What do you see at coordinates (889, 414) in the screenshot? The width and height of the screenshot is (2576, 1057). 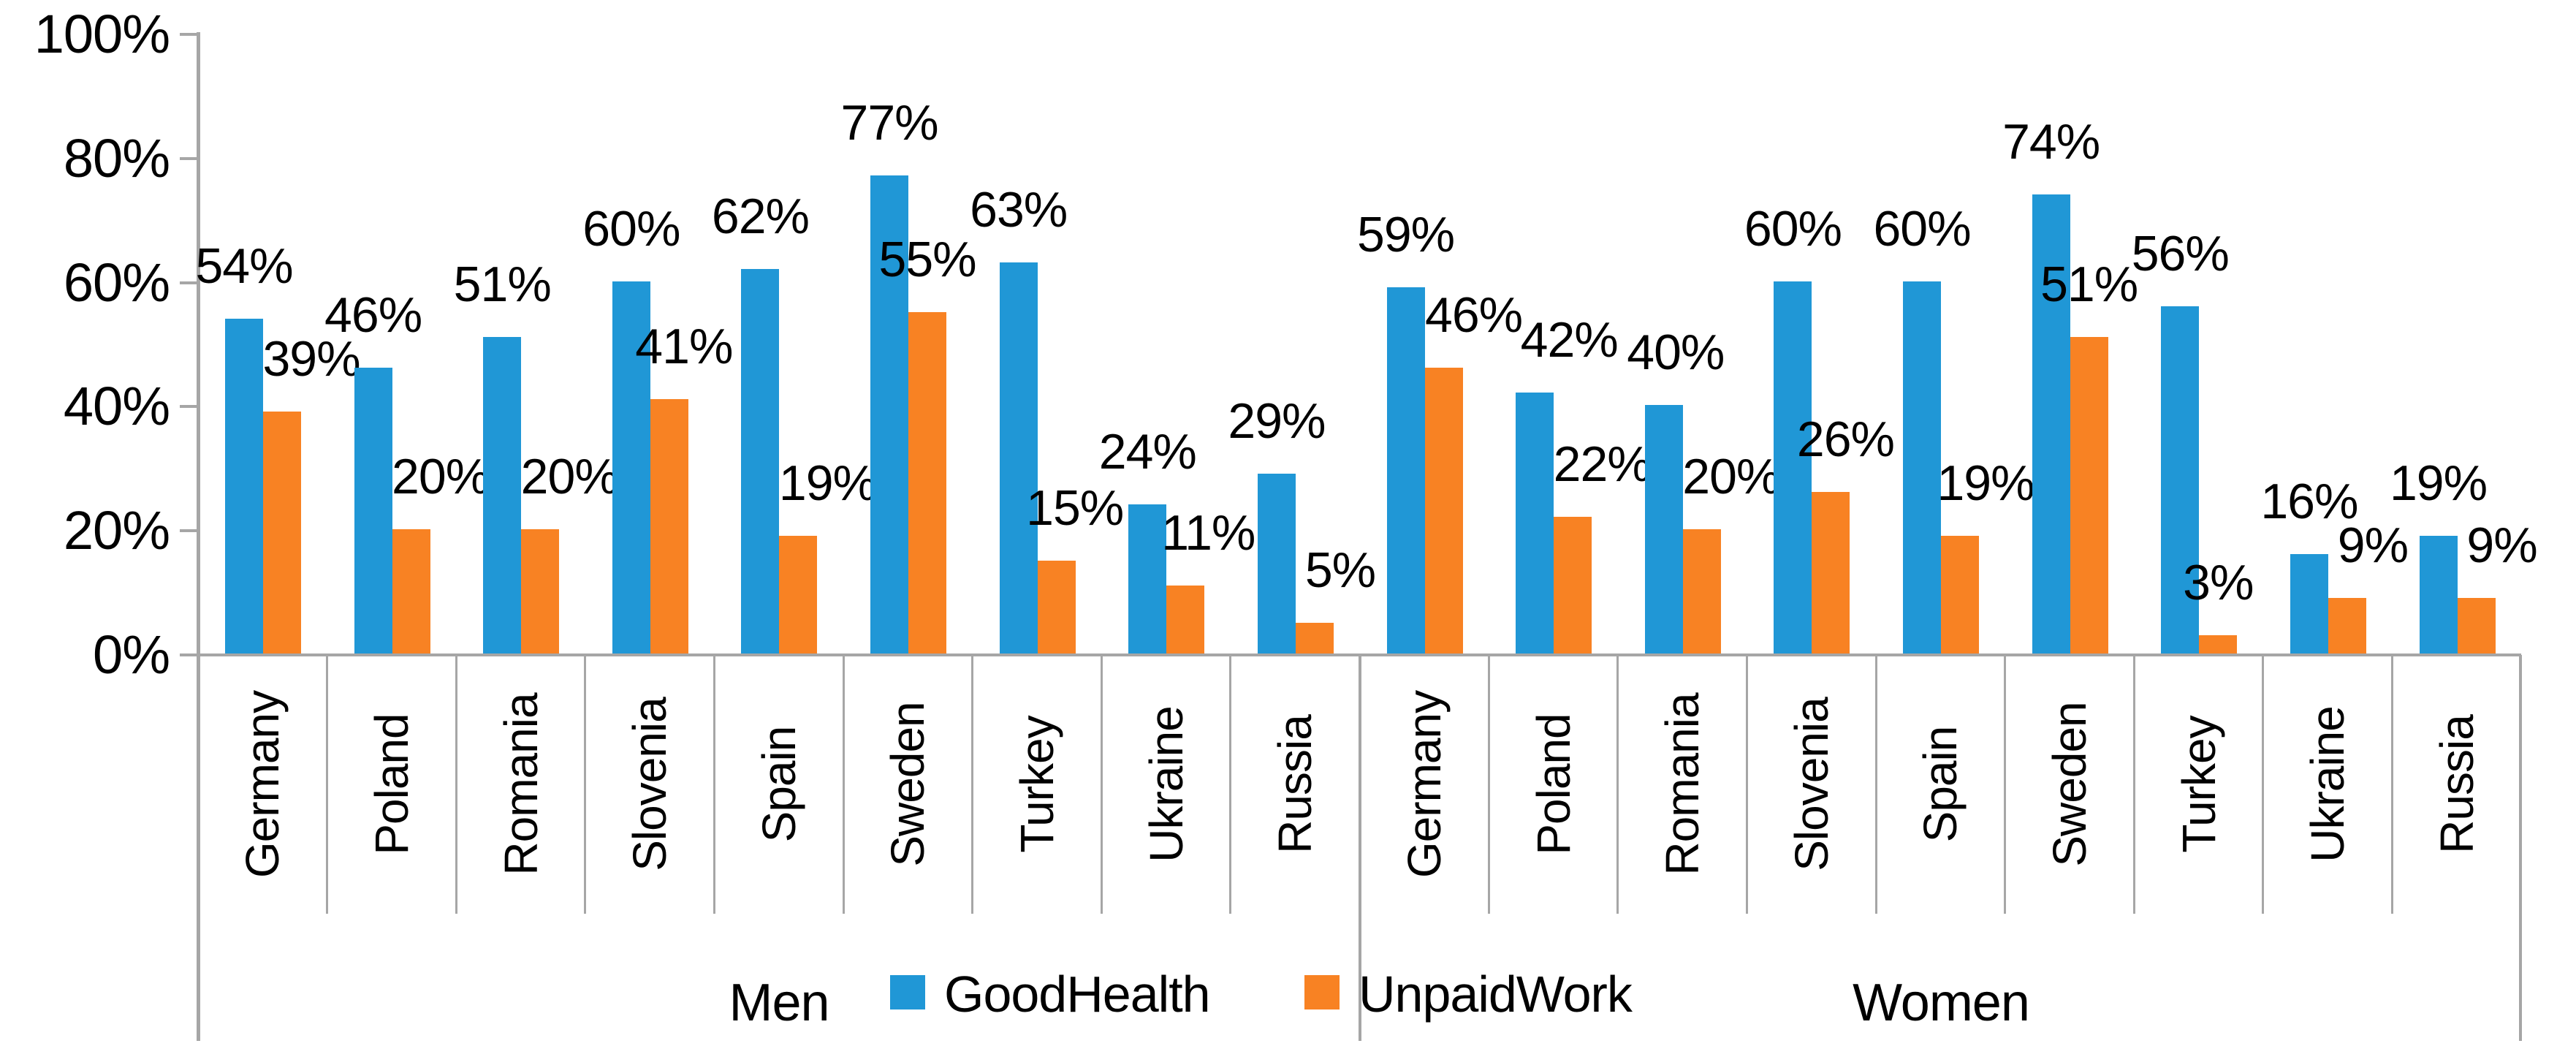 I see `bar-goodhealth-men-sweden` at bounding box center [889, 414].